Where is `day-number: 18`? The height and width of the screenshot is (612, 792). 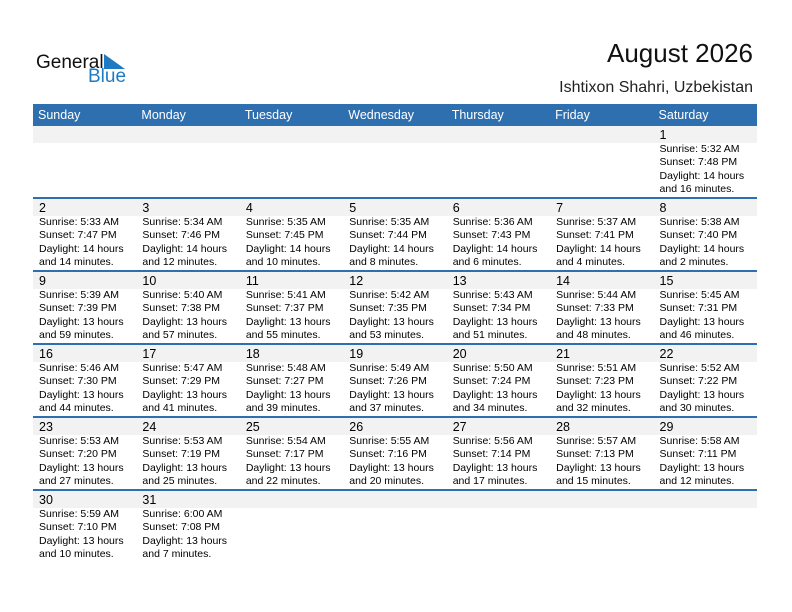 day-number: 18 is located at coordinates (252, 354).